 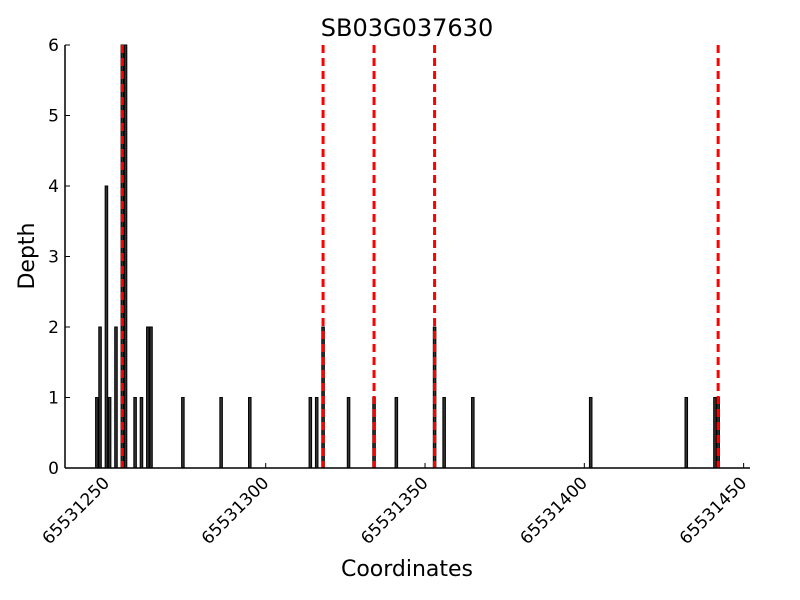 What do you see at coordinates (53, 117) in the screenshot?
I see `y-tick-label: 5` at bounding box center [53, 117].